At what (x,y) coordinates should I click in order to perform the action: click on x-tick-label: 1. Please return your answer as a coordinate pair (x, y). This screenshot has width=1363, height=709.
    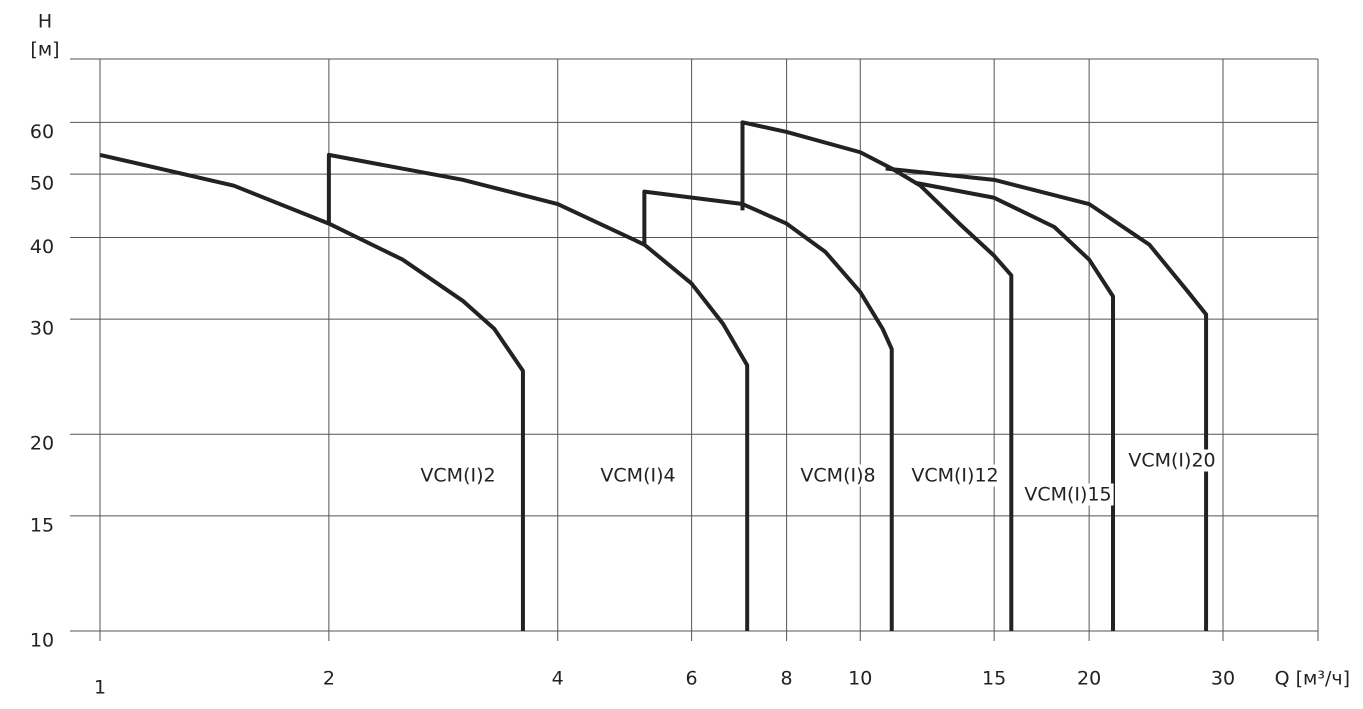
    Looking at the image, I should click on (100, 688).